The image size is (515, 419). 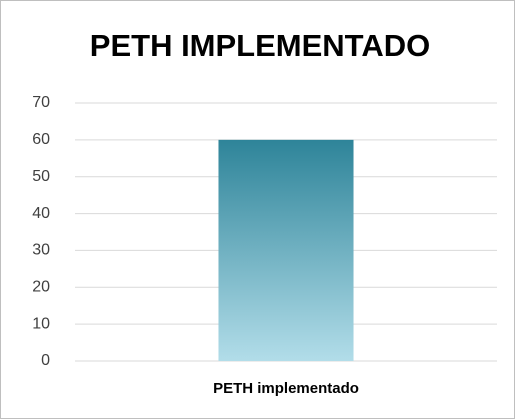 What do you see at coordinates (286, 250) in the screenshot?
I see `bar` at bounding box center [286, 250].